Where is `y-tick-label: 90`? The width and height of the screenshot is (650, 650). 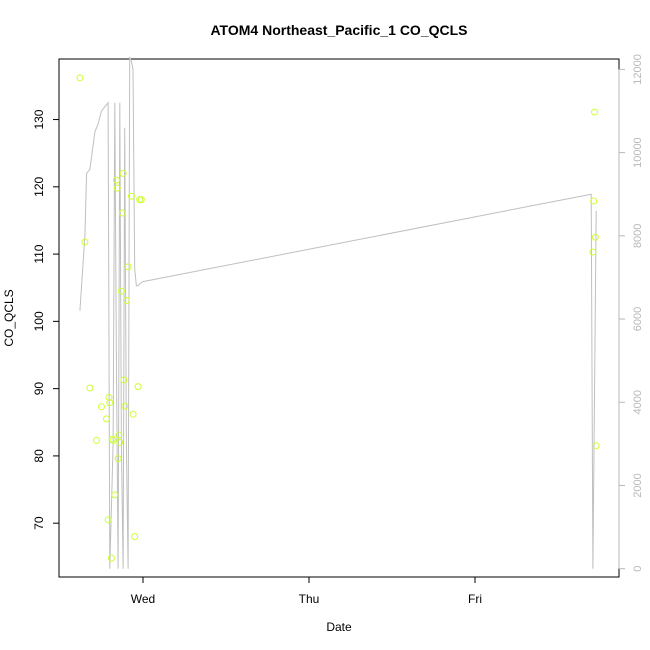 y-tick-label: 90 is located at coordinates (39, 389).